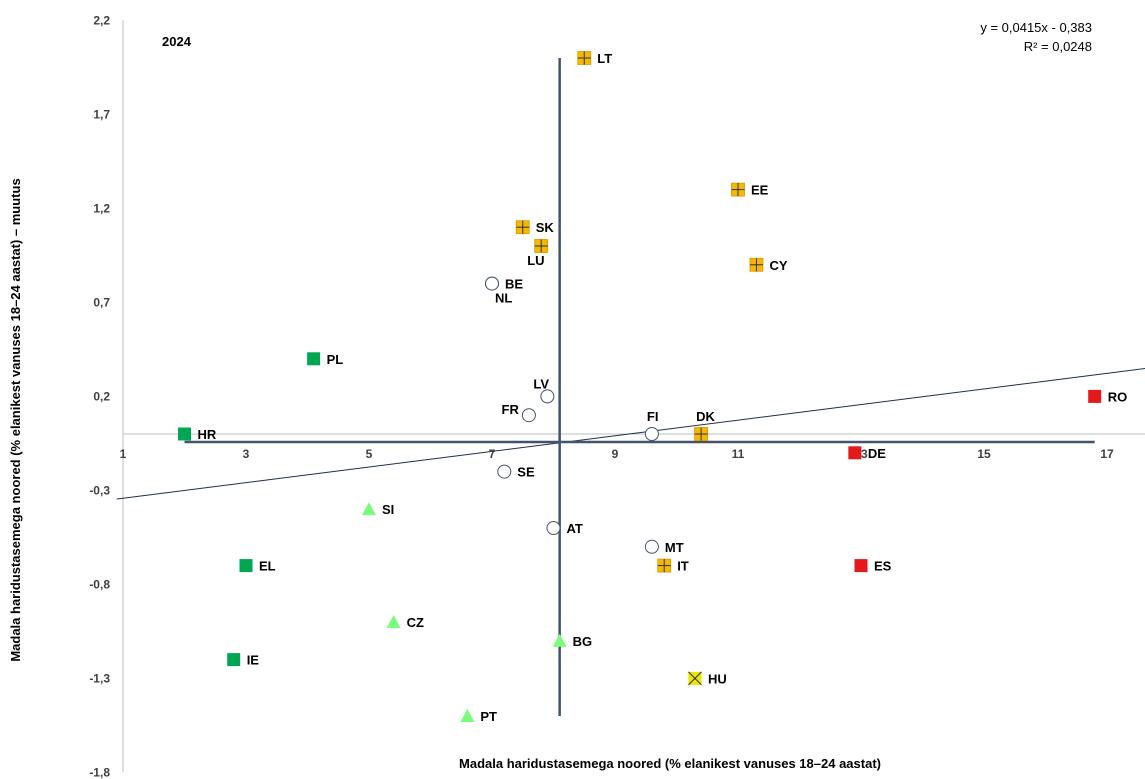 Image resolution: width=1145 pixels, height=779 pixels. Describe the element at coordinates (604, 58) in the screenshot. I see `point-label: LT` at that location.